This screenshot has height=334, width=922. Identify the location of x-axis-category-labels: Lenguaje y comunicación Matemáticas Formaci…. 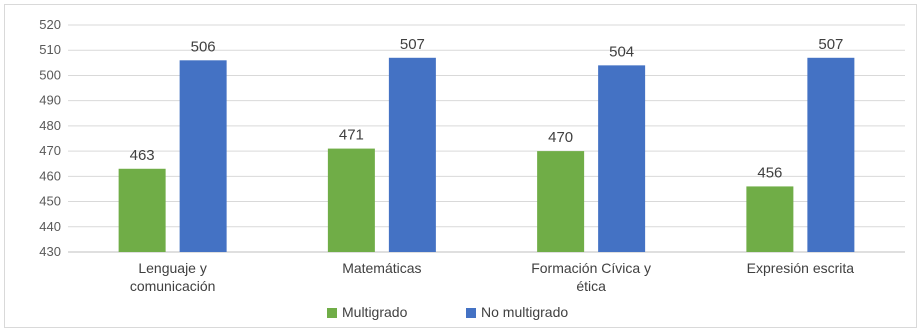
(492, 277).